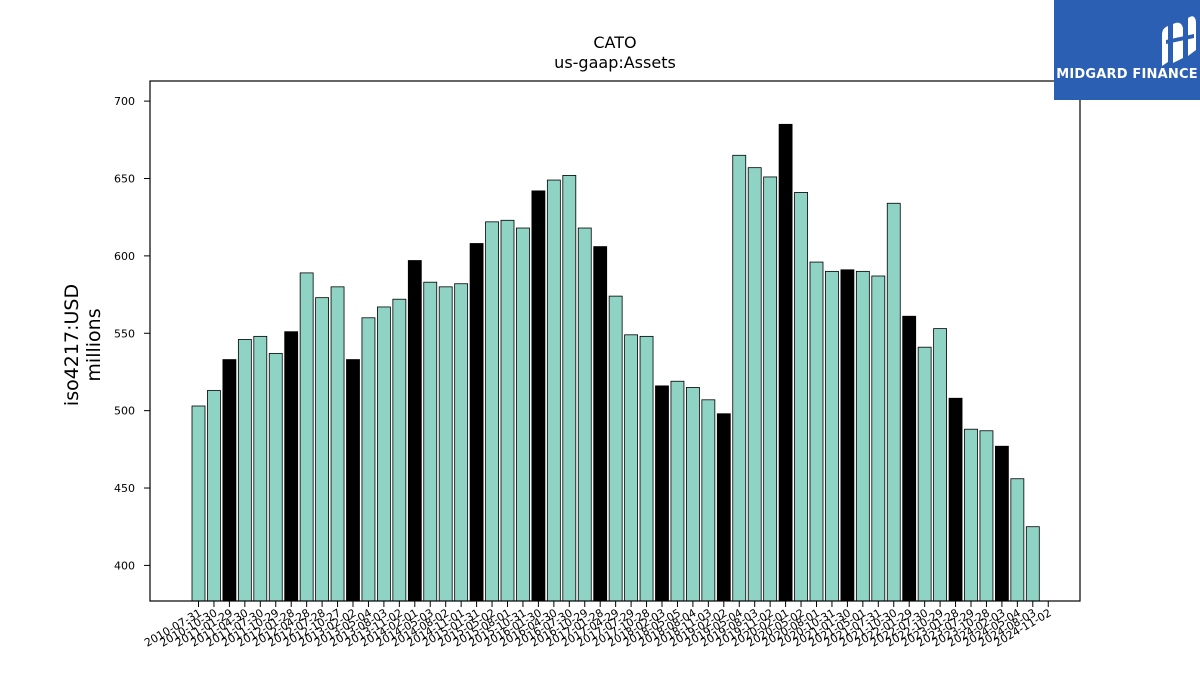 The width and height of the screenshot is (1200, 675). What do you see at coordinates (124, 101) in the screenshot?
I see `y-tick-label: 700` at bounding box center [124, 101].